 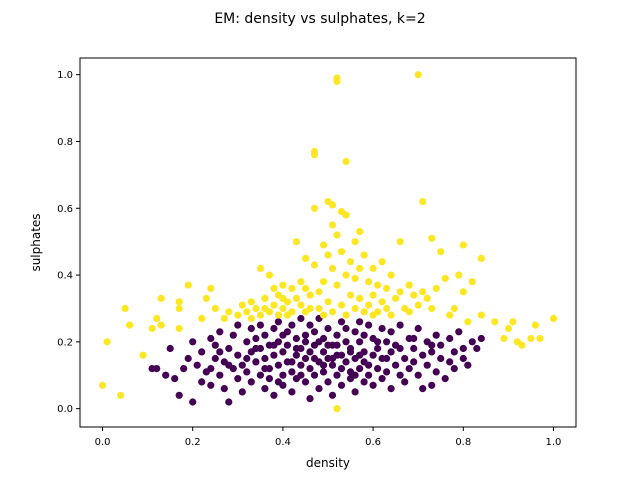 I want to click on y-tick-label-0: 0.0, so click(x=65, y=409).